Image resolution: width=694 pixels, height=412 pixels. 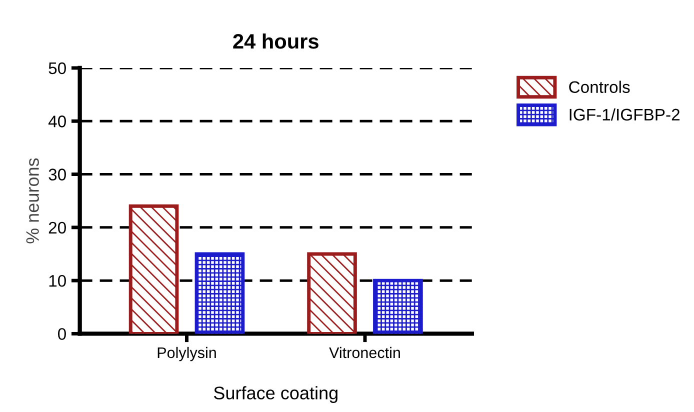 I want to click on y-axis-title: % neurons, so click(x=32, y=201).